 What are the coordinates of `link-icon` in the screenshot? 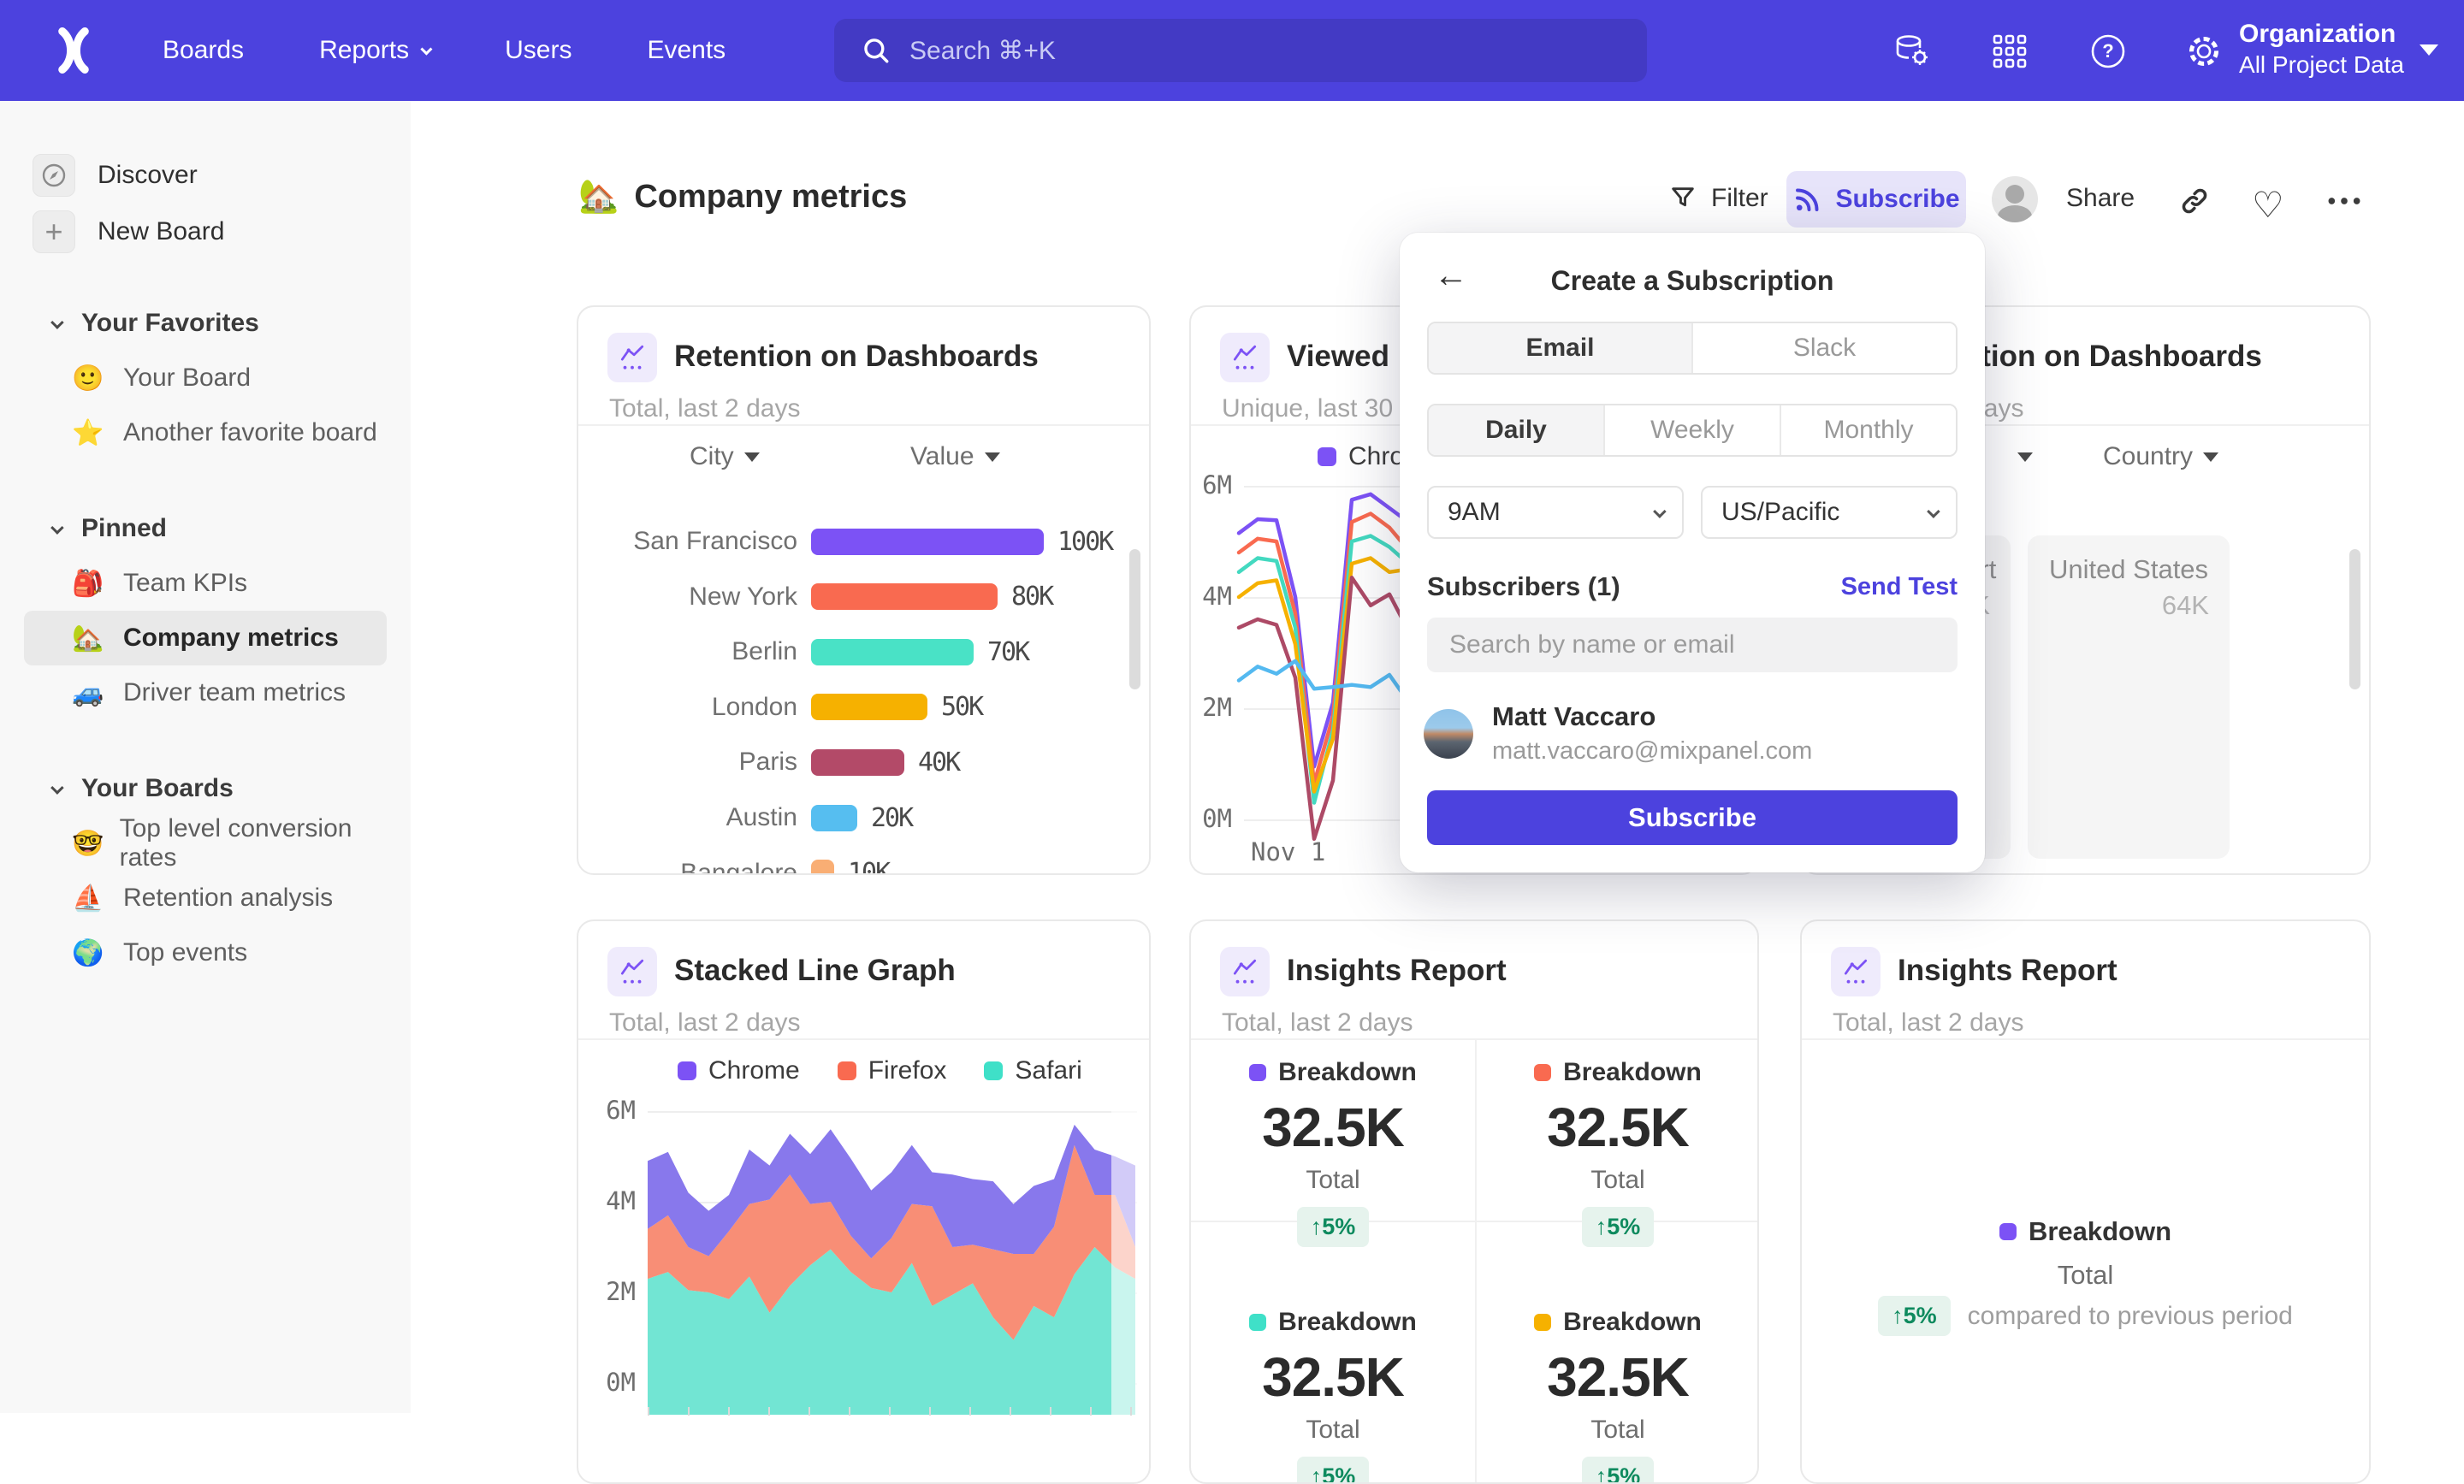 It's located at (2194, 201).